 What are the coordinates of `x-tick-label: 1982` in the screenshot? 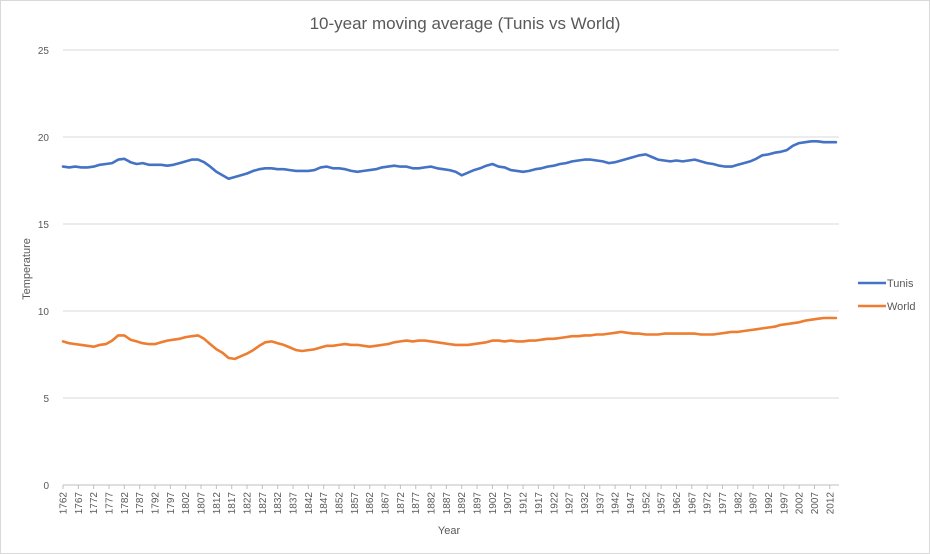 It's located at (738, 503).